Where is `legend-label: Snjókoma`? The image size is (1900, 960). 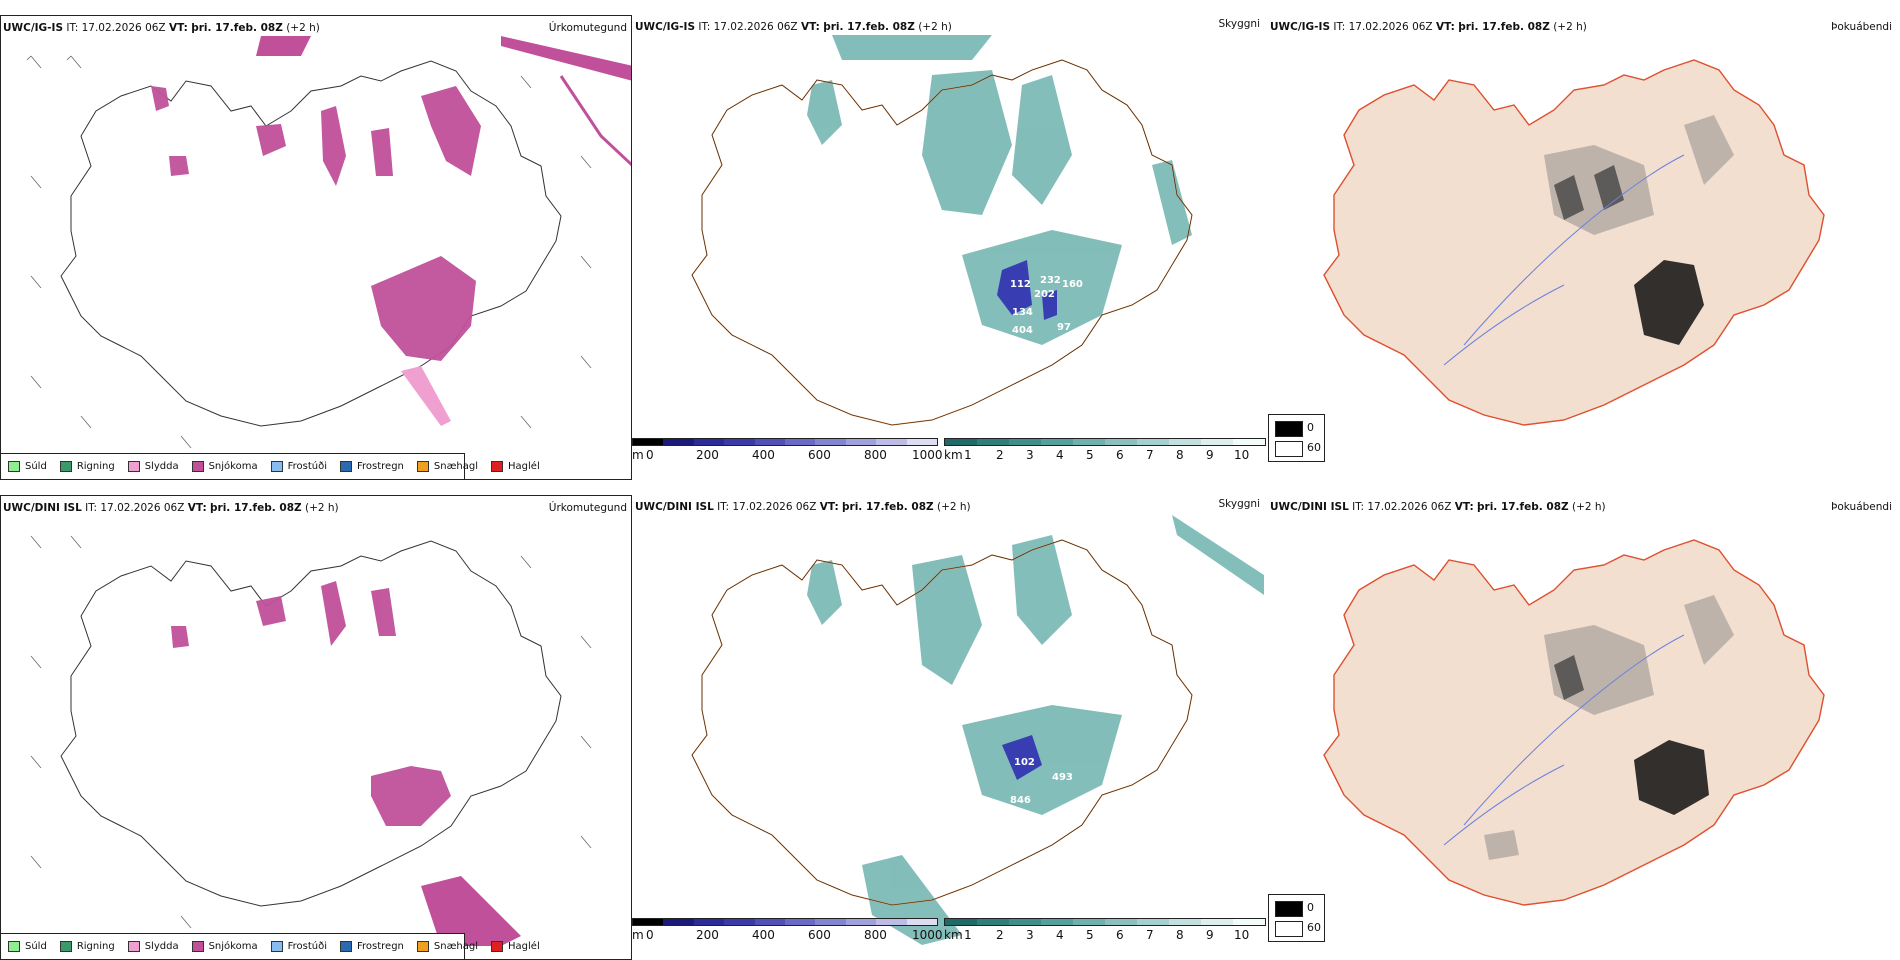
legend-label: Snjókoma is located at coordinates (233, 946).